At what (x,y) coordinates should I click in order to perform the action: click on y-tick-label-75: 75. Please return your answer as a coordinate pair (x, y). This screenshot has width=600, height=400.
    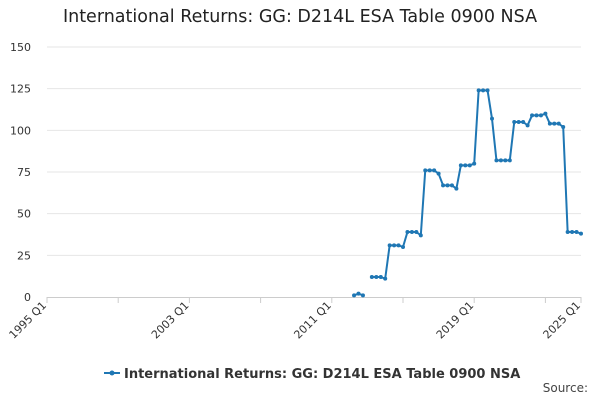
    Looking at the image, I should click on (24, 172).